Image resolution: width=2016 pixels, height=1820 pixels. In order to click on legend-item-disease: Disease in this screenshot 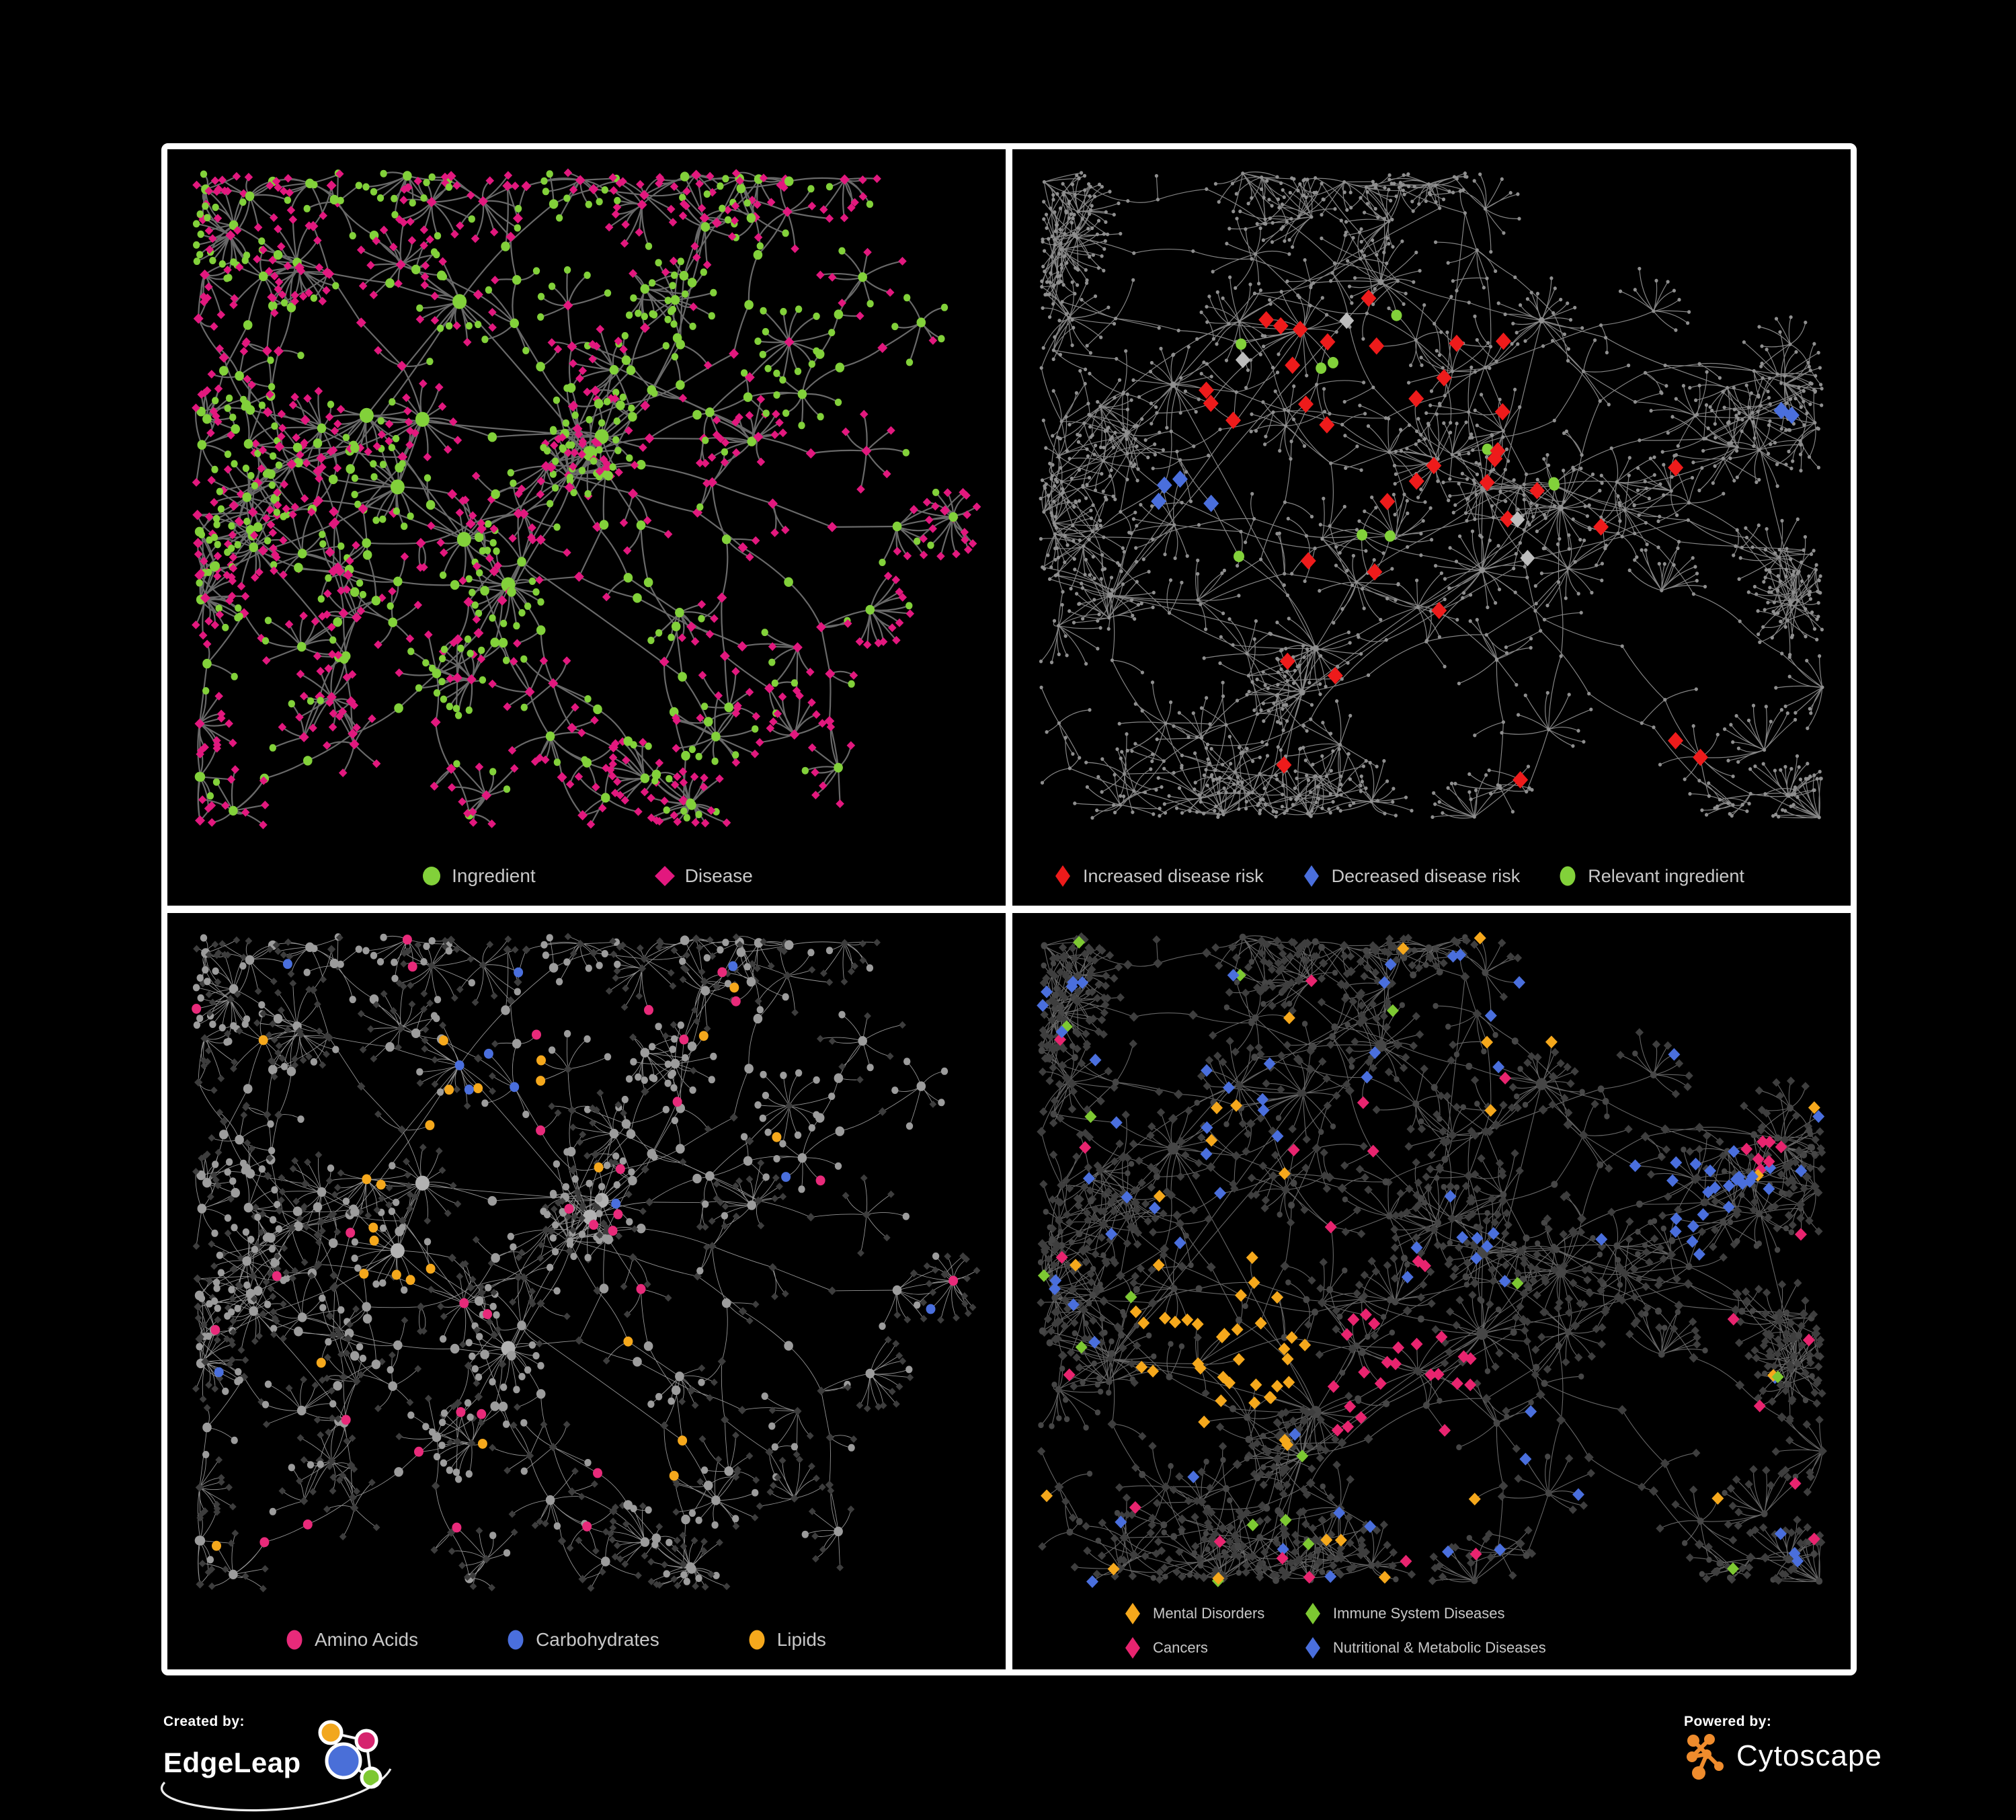, I will do `click(703, 876)`.